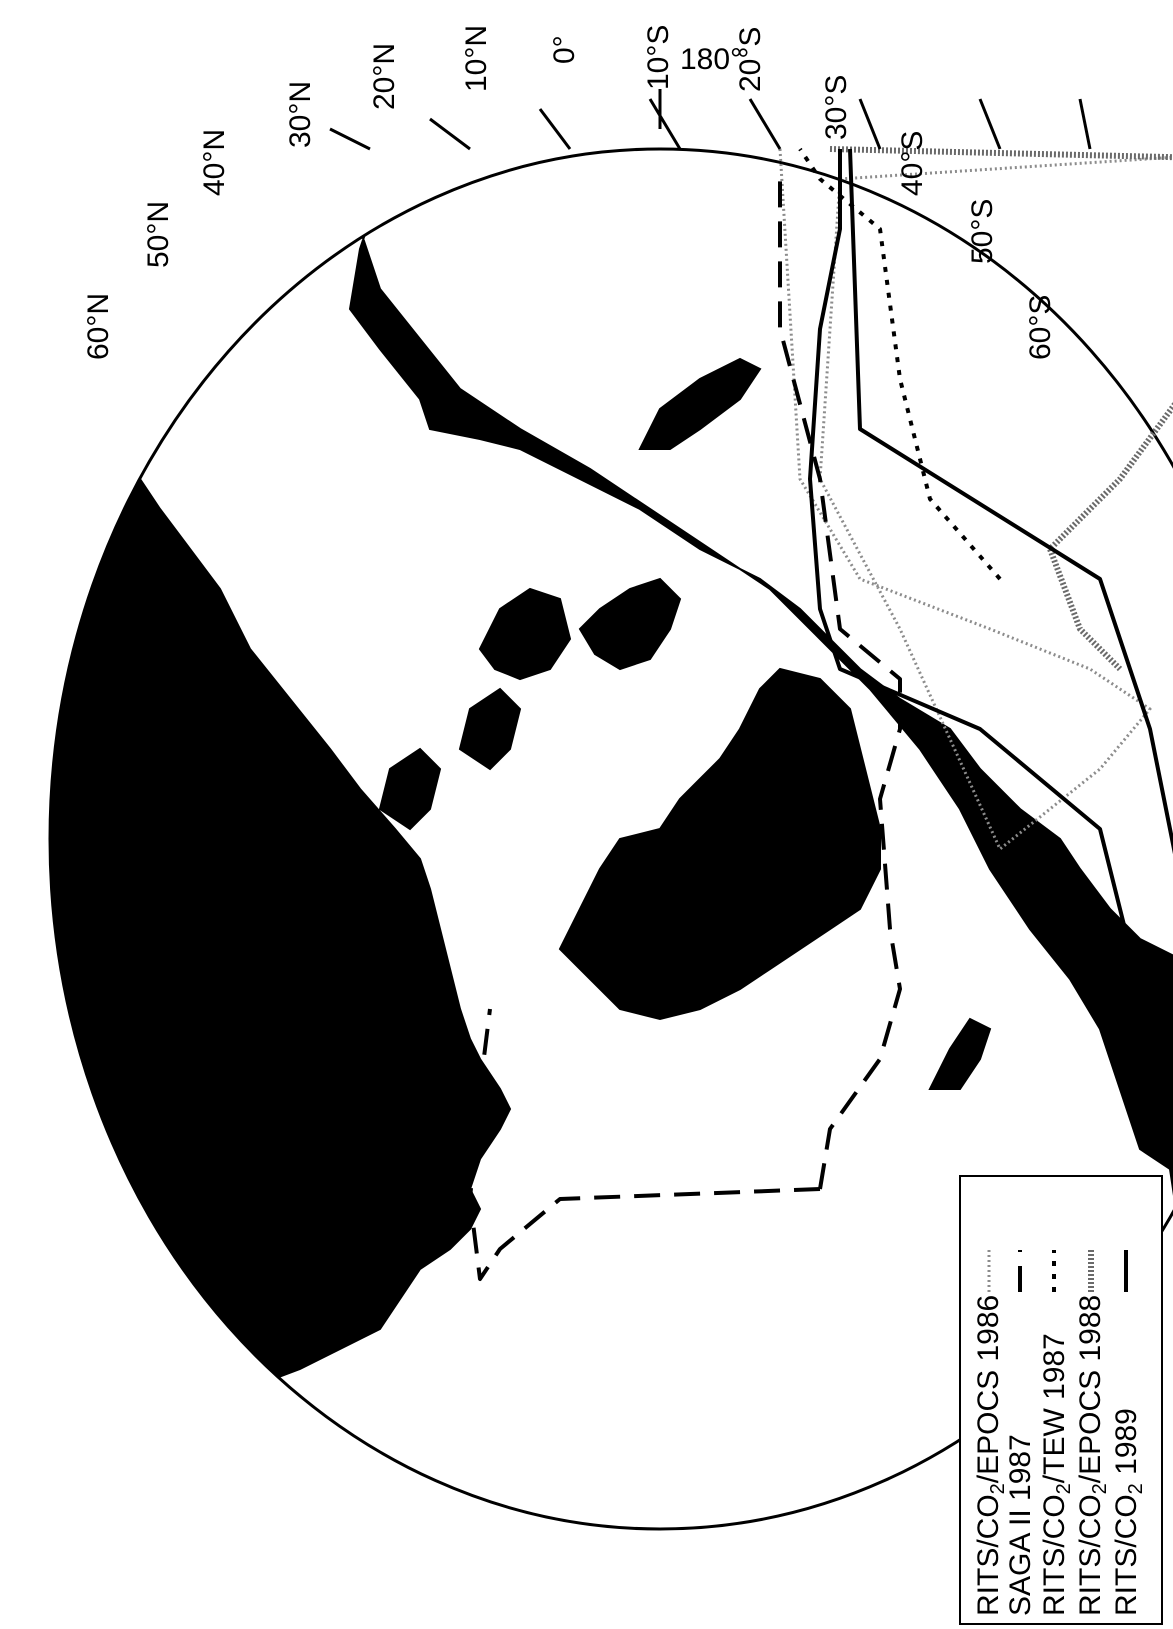 This screenshot has height=1629, width=1173. What do you see at coordinates (158, 234) in the screenshot?
I see `lat-label-50n: 50°N` at bounding box center [158, 234].